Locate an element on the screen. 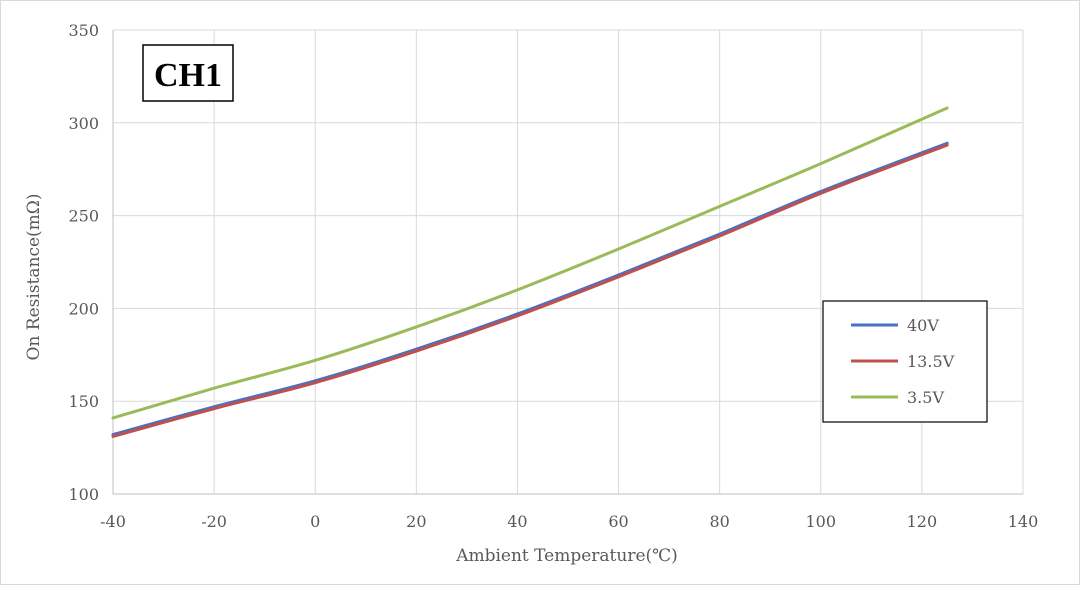 This screenshot has height=591, width=1080. x-tick-label: -40 is located at coordinates (113, 521).